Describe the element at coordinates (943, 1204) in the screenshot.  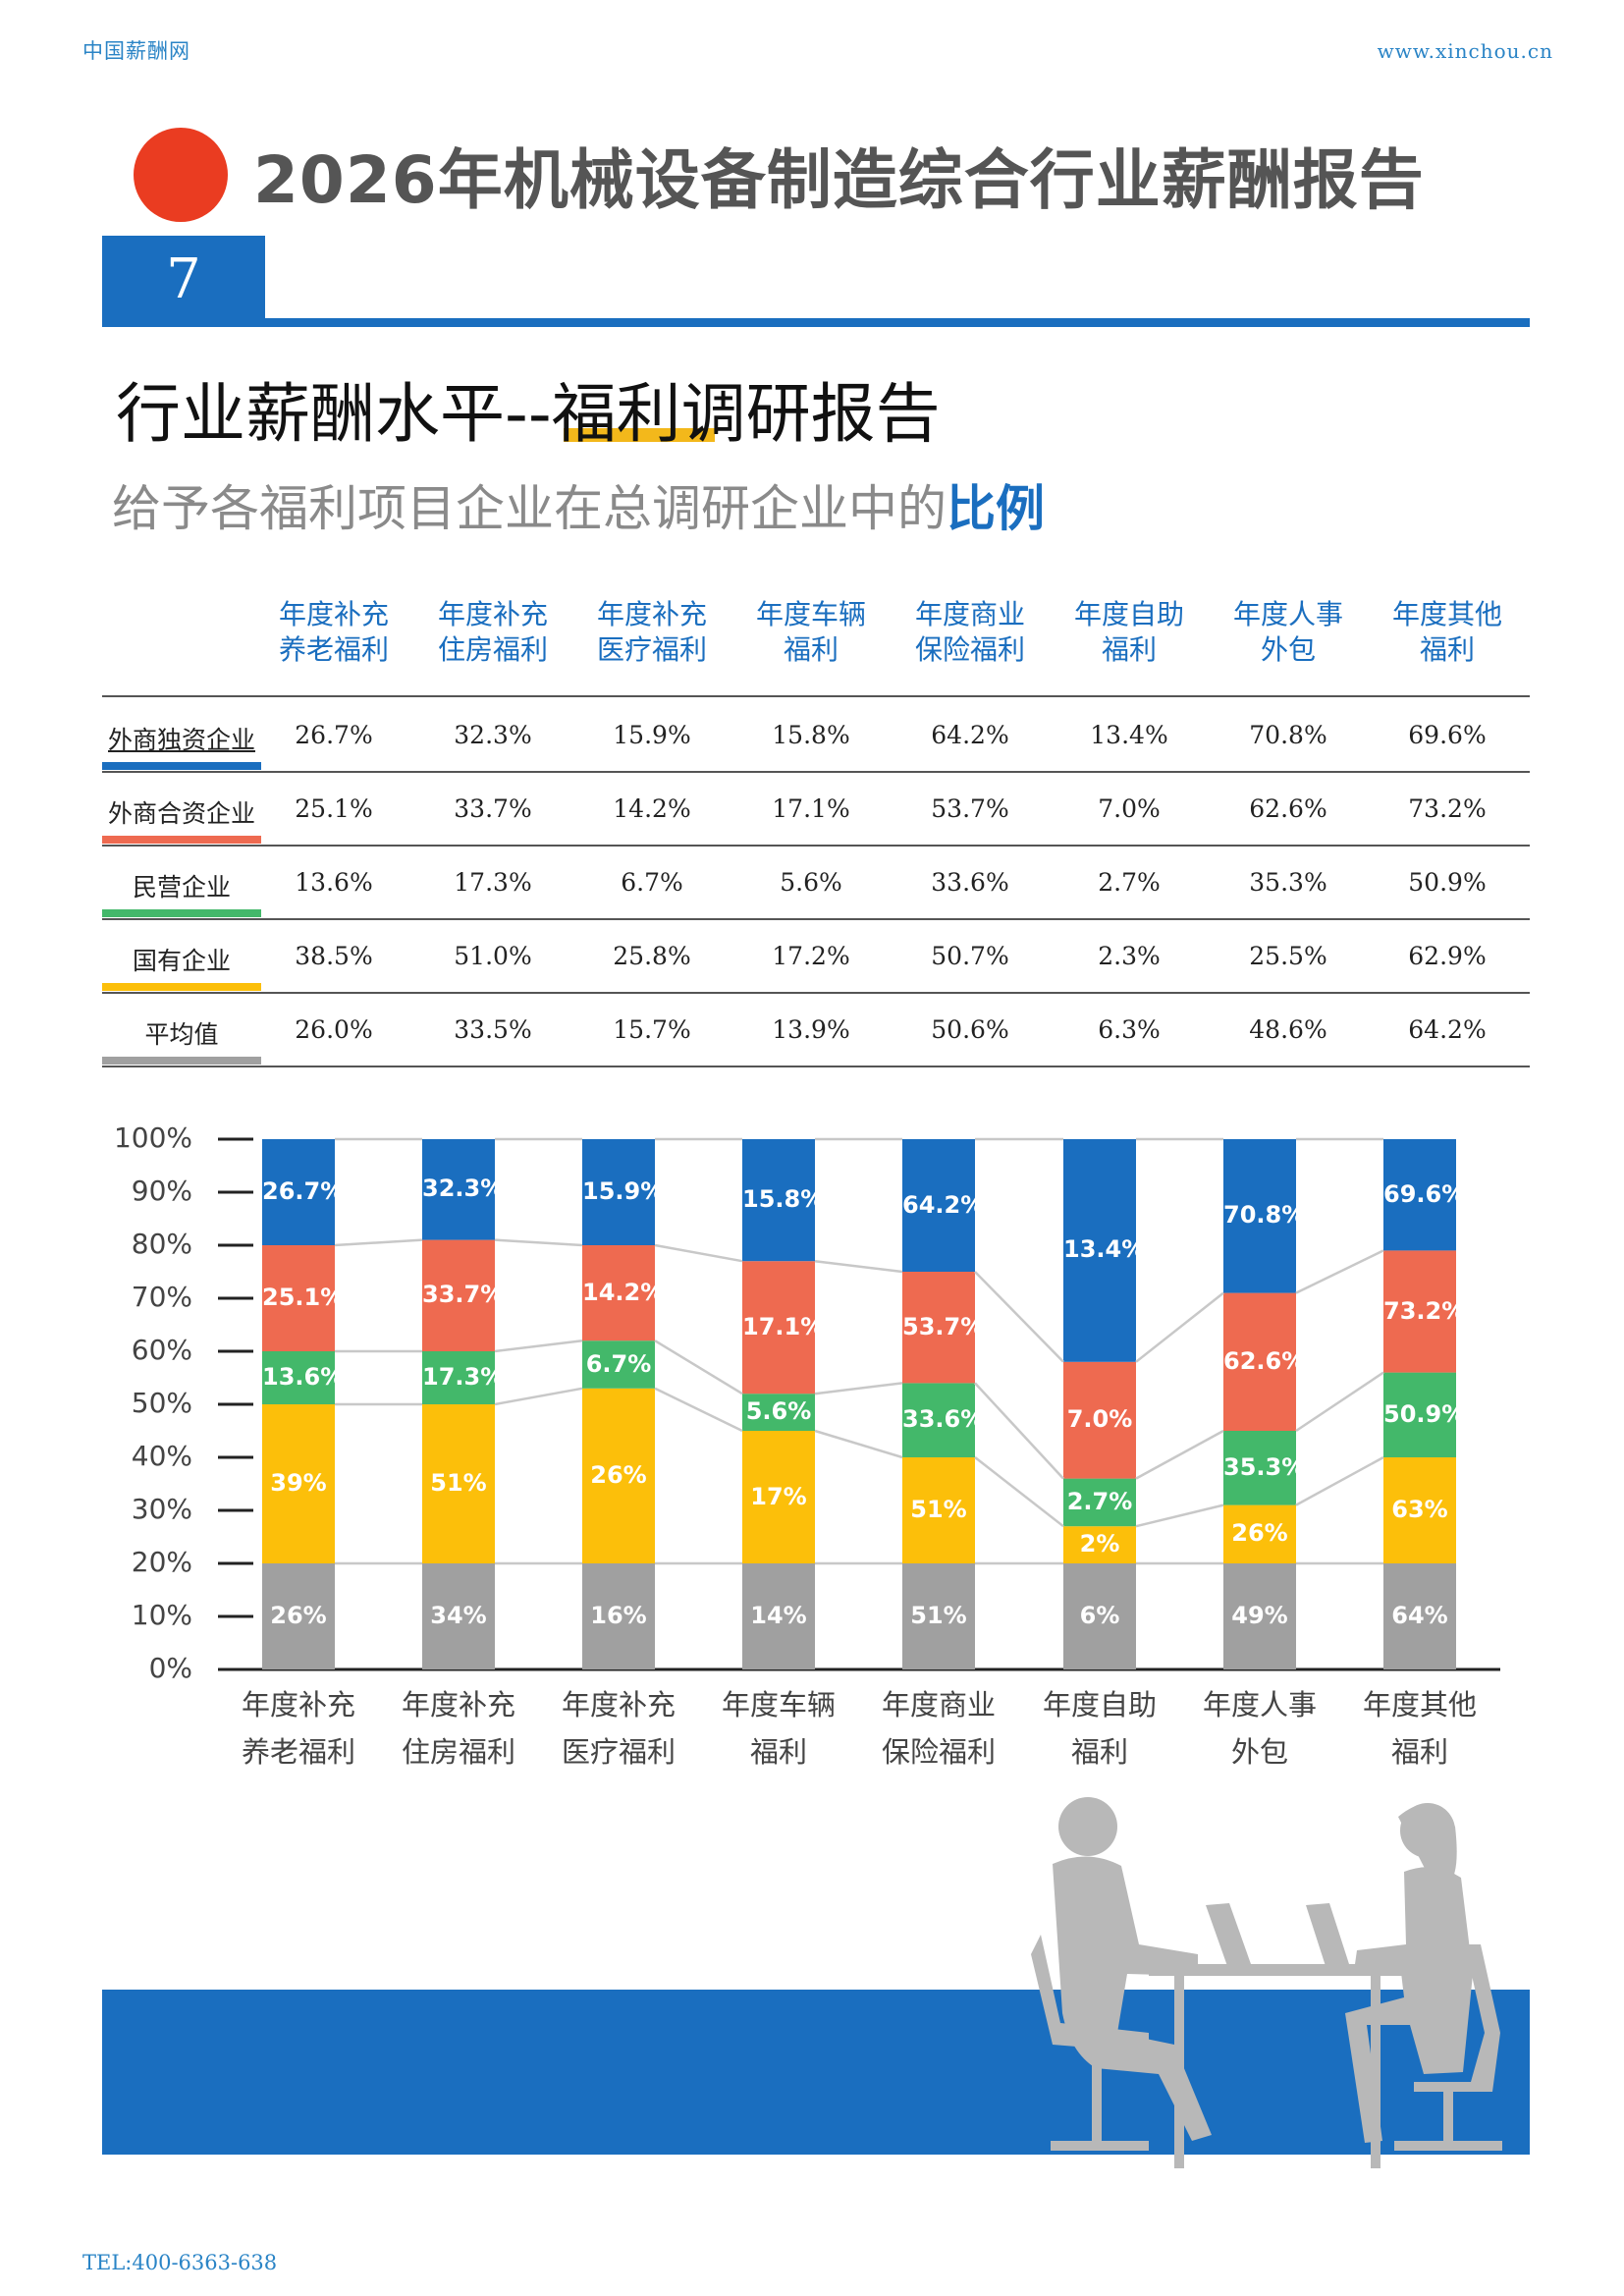
I see `bar-data-label: 64.2%` at that location.